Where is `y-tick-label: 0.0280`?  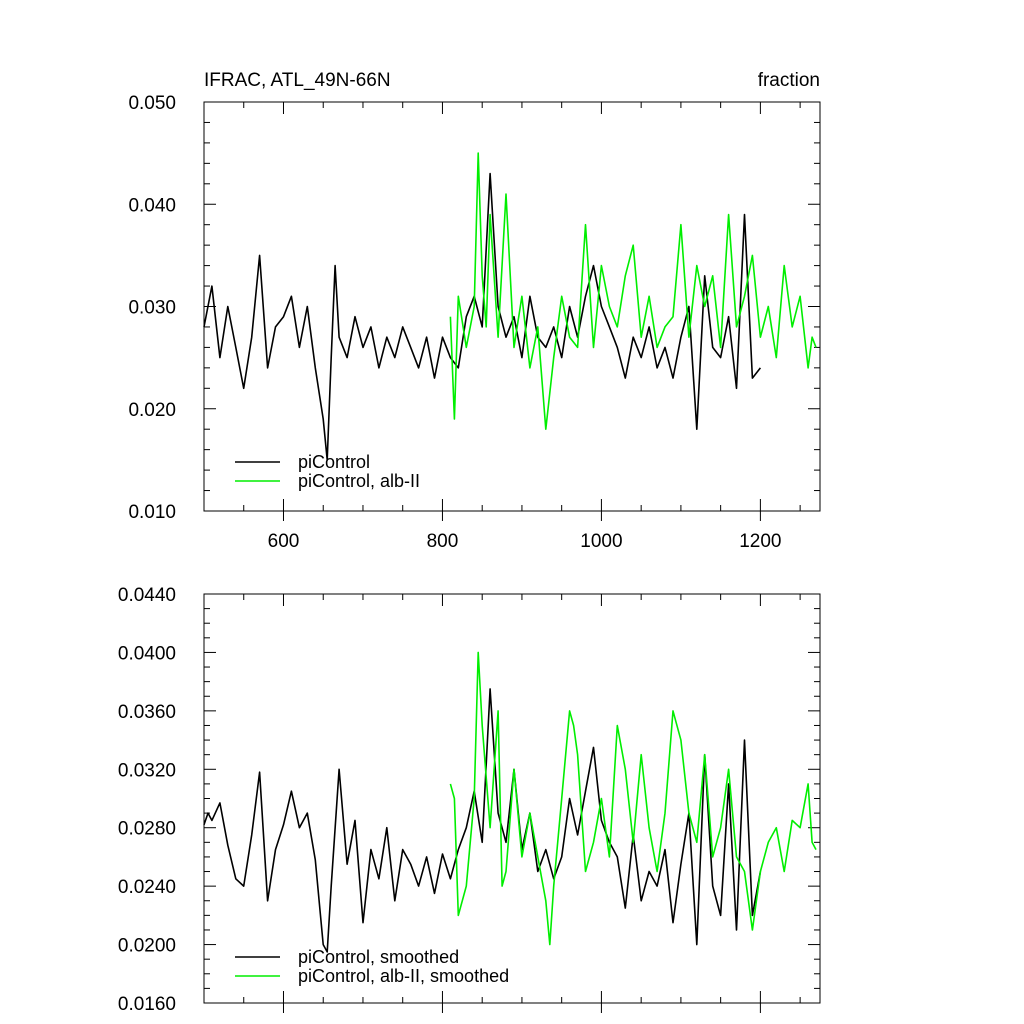
y-tick-label: 0.0280 is located at coordinates (147, 829).